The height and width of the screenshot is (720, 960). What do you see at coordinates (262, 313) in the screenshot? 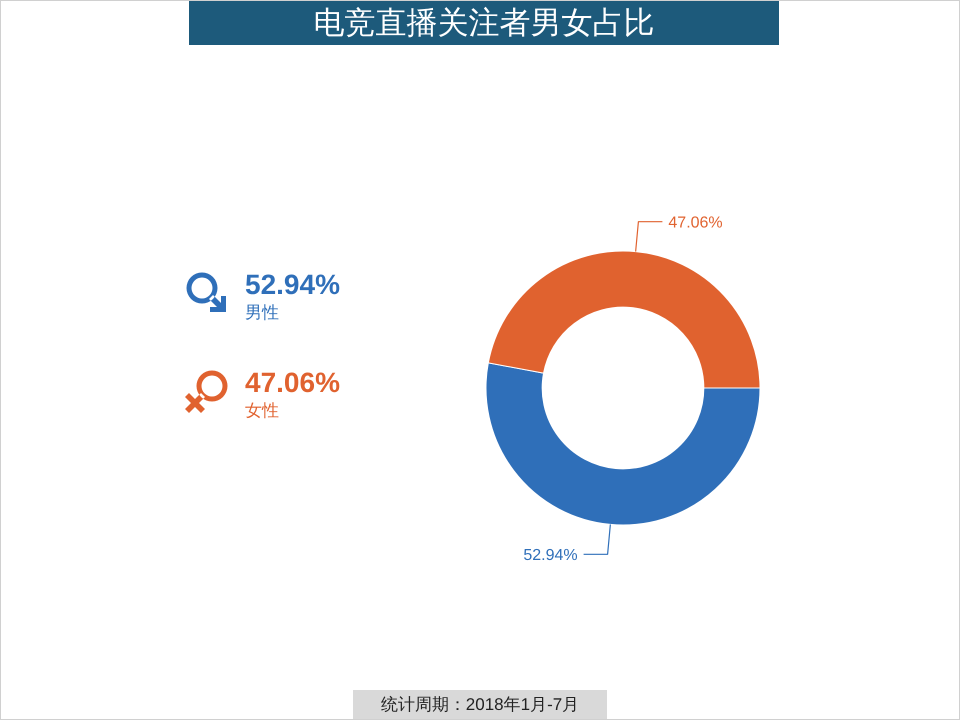
I see `legend-label: 男性` at bounding box center [262, 313].